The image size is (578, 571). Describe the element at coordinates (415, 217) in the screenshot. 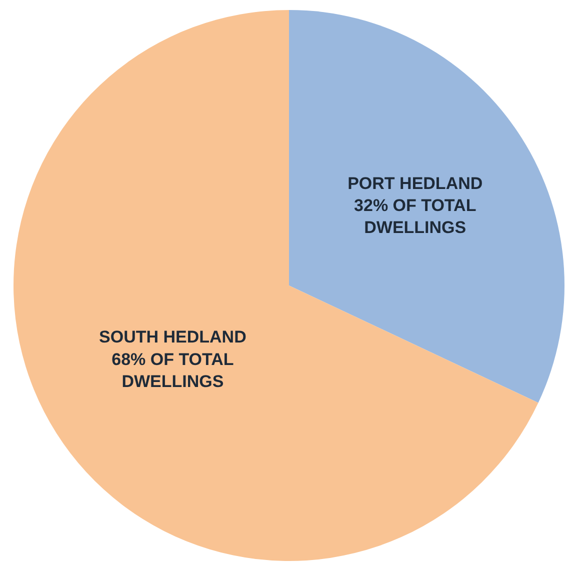

I see `data-label: 32% OF TOTAL DWELLINGS` at that location.